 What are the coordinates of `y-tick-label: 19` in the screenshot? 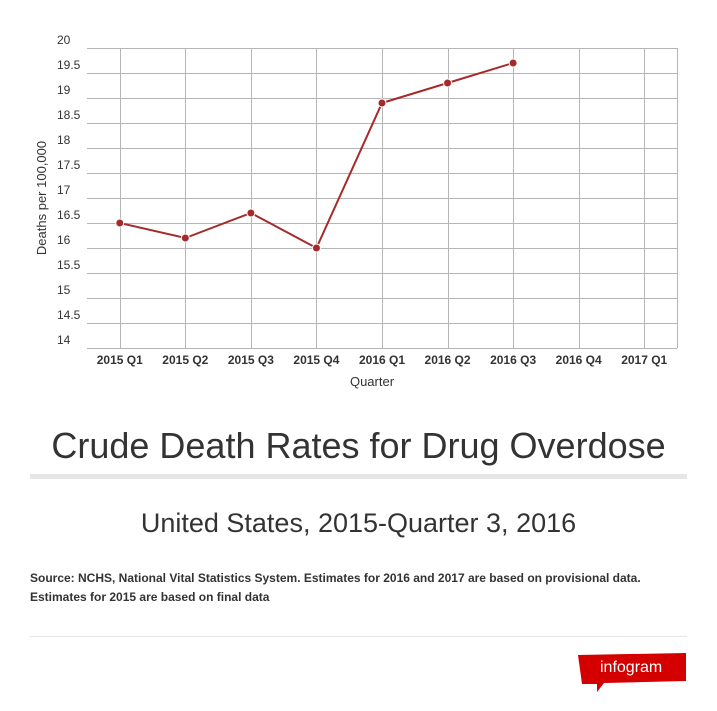 It's located at (64, 90).